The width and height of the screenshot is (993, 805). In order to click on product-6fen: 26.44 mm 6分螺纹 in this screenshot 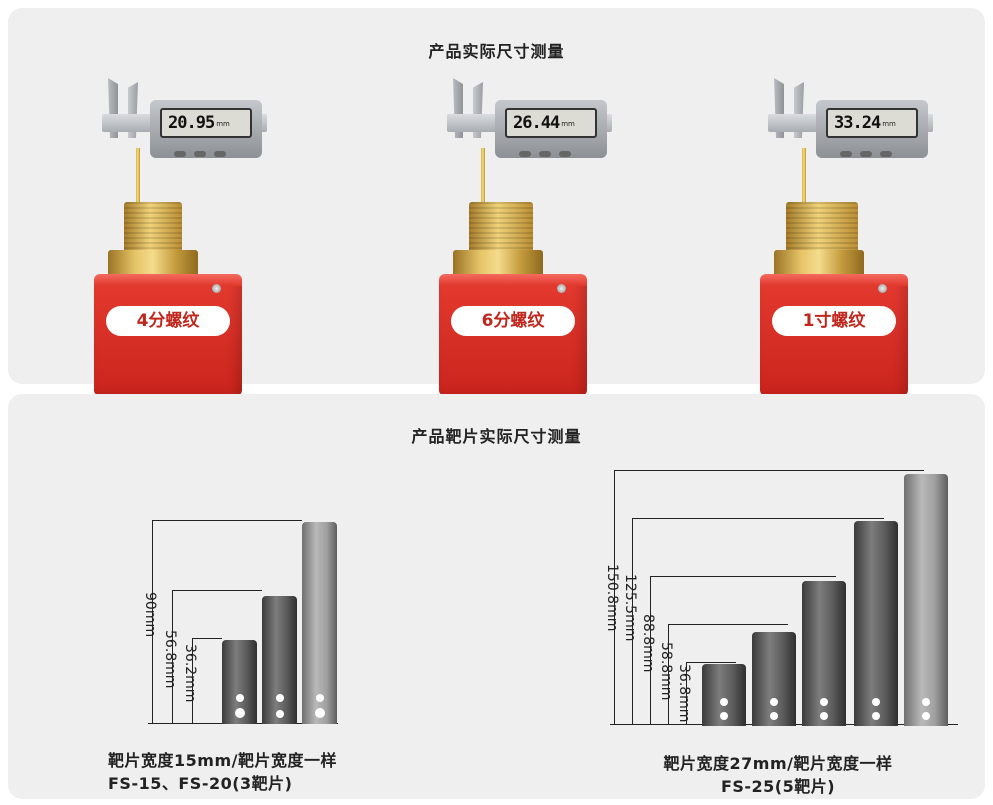, I will do `click(526, 237)`.